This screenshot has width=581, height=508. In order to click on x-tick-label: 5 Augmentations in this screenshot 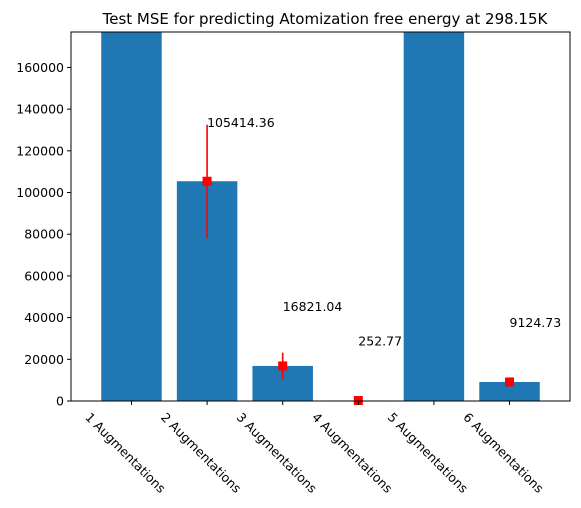, I will do `click(428, 453)`.